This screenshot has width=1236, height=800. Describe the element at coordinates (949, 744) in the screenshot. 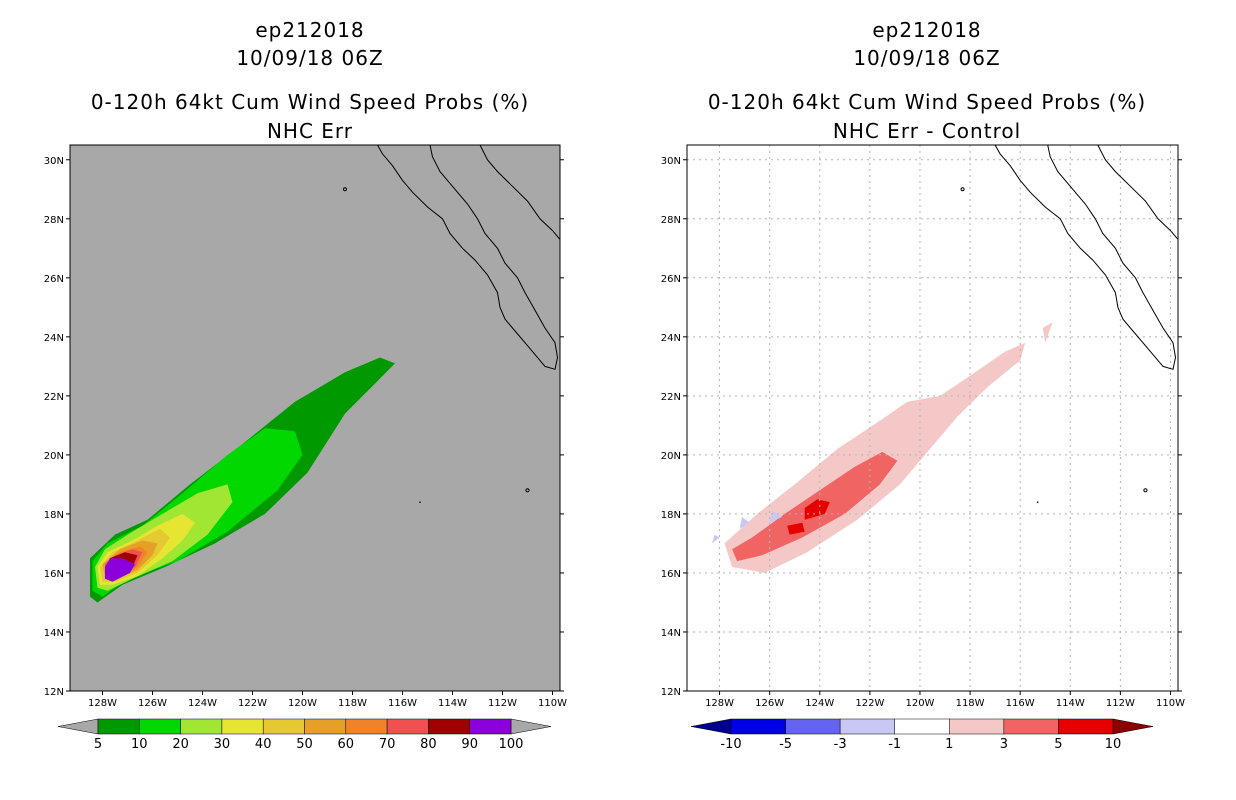

I see `colorbar-label: 1` at that location.